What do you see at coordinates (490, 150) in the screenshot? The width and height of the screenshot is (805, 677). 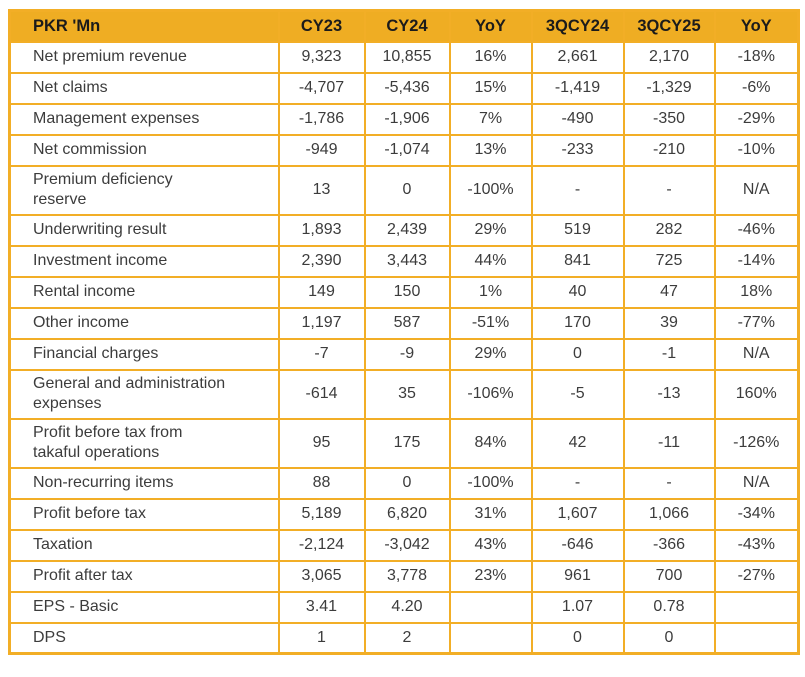 I see `cell: 13%` at bounding box center [490, 150].